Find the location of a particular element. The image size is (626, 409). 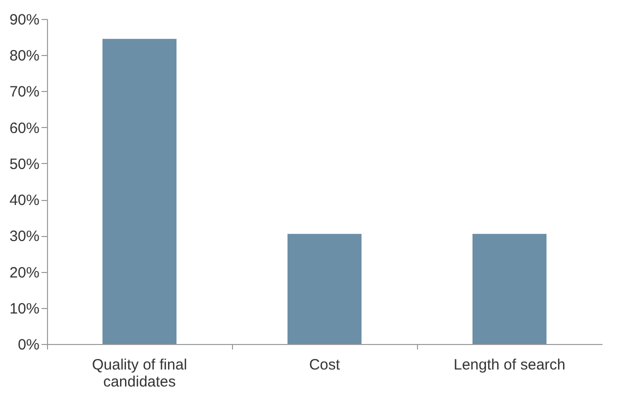

y-tick-label: 20% is located at coordinates (24, 273).